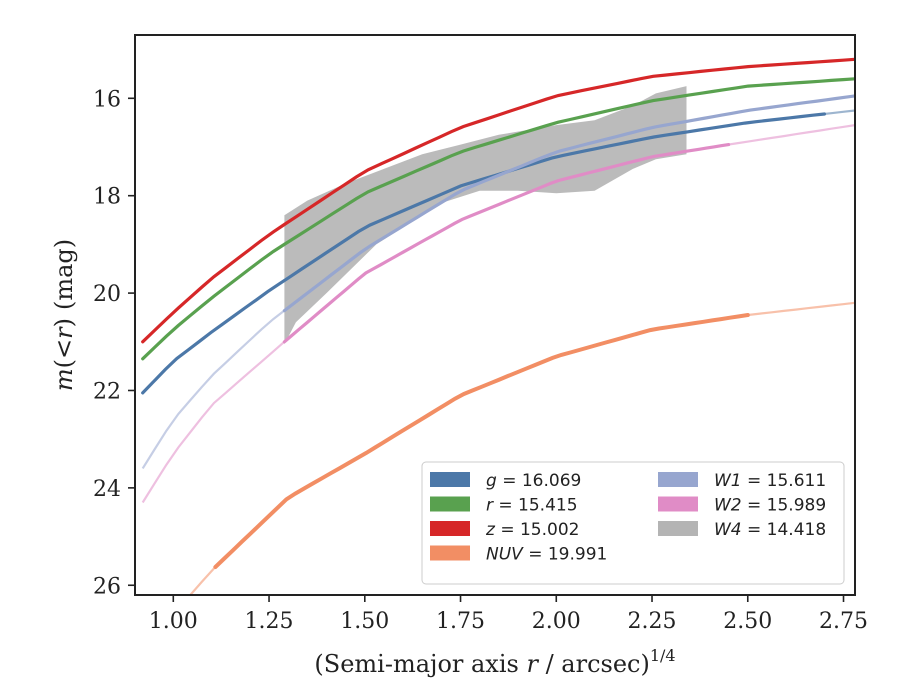 The width and height of the screenshot is (900, 700). What do you see at coordinates (64, 379) in the screenshot?
I see `y-axis-title-m: m` at bounding box center [64, 379].